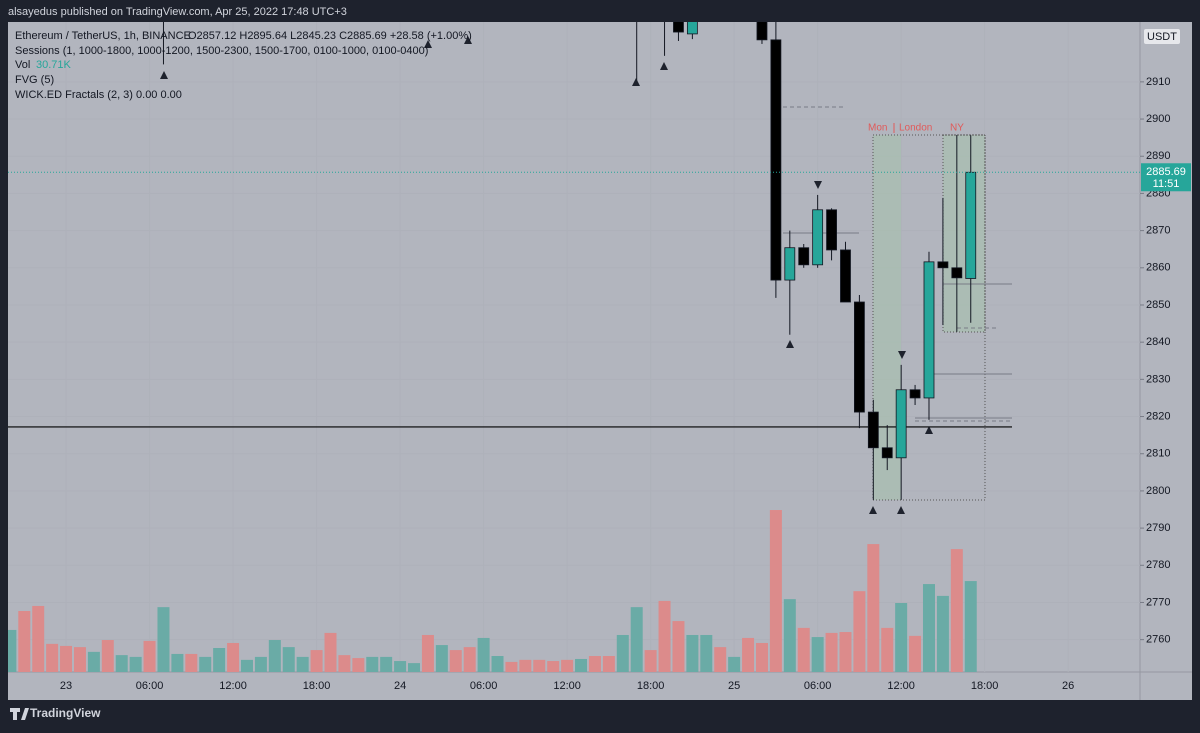  I want to click on y-tick-label: 2790, so click(1158, 528).